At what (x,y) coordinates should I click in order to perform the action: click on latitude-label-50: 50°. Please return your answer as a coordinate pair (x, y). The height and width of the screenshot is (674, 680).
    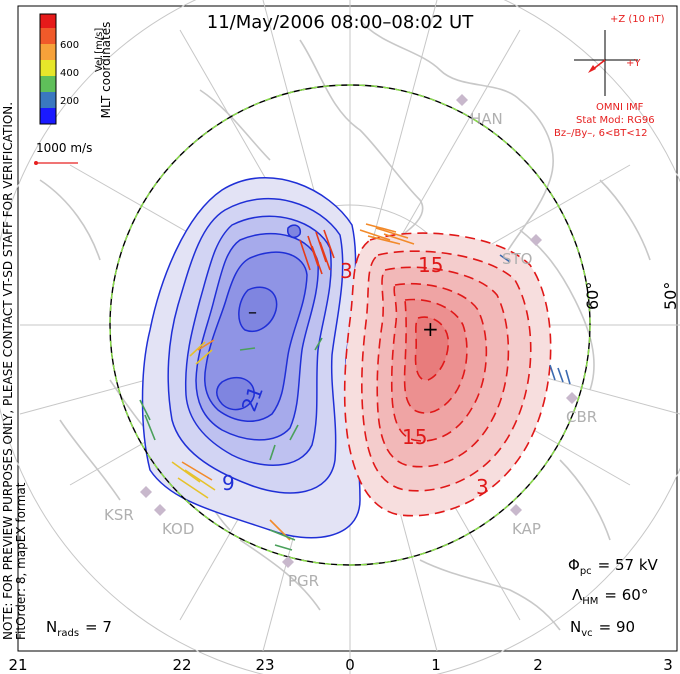
    Looking at the image, I should click on (670, 296).